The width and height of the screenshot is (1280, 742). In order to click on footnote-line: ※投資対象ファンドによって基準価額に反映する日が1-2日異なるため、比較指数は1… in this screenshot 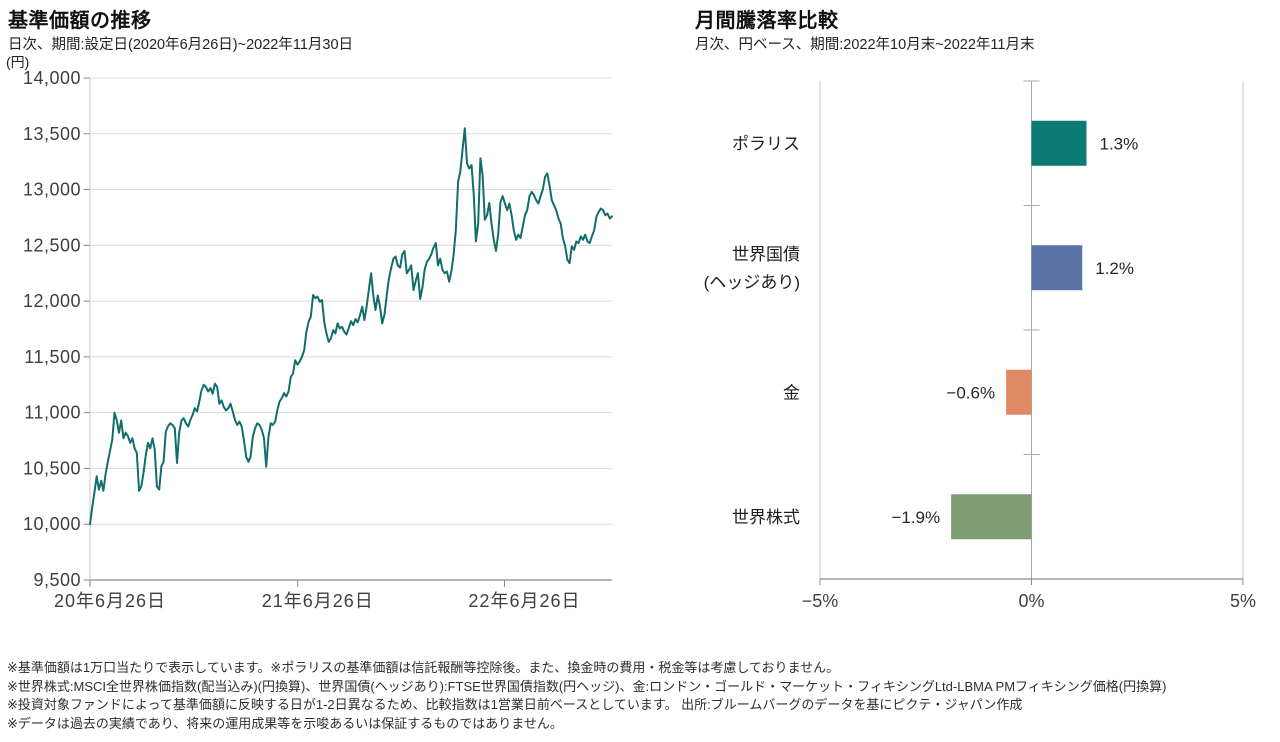, I will do `click(515, 704)`.